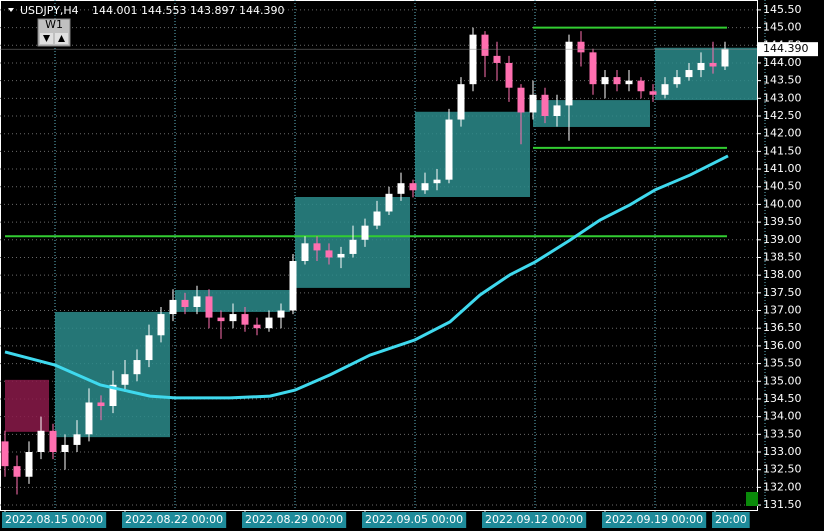 Image resolution: width=824 pixels, height=531 pixels. Describe the element at coordinates (782, 256) in the screenshot. I see `y-tick-label: 138.50` at that location.